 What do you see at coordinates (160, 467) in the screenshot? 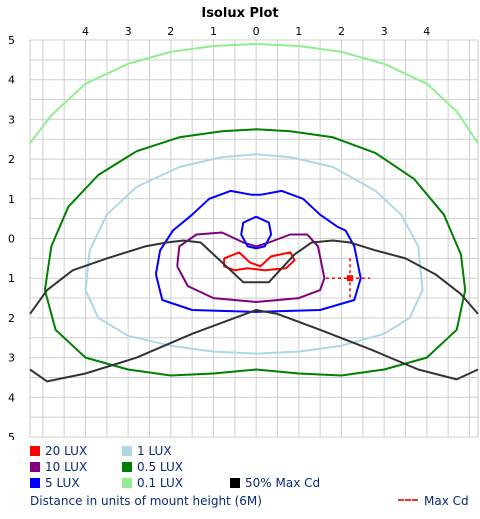
I see `legend-label-0-5-lux: 0.5 LUX` at bounding box center [160, 467].